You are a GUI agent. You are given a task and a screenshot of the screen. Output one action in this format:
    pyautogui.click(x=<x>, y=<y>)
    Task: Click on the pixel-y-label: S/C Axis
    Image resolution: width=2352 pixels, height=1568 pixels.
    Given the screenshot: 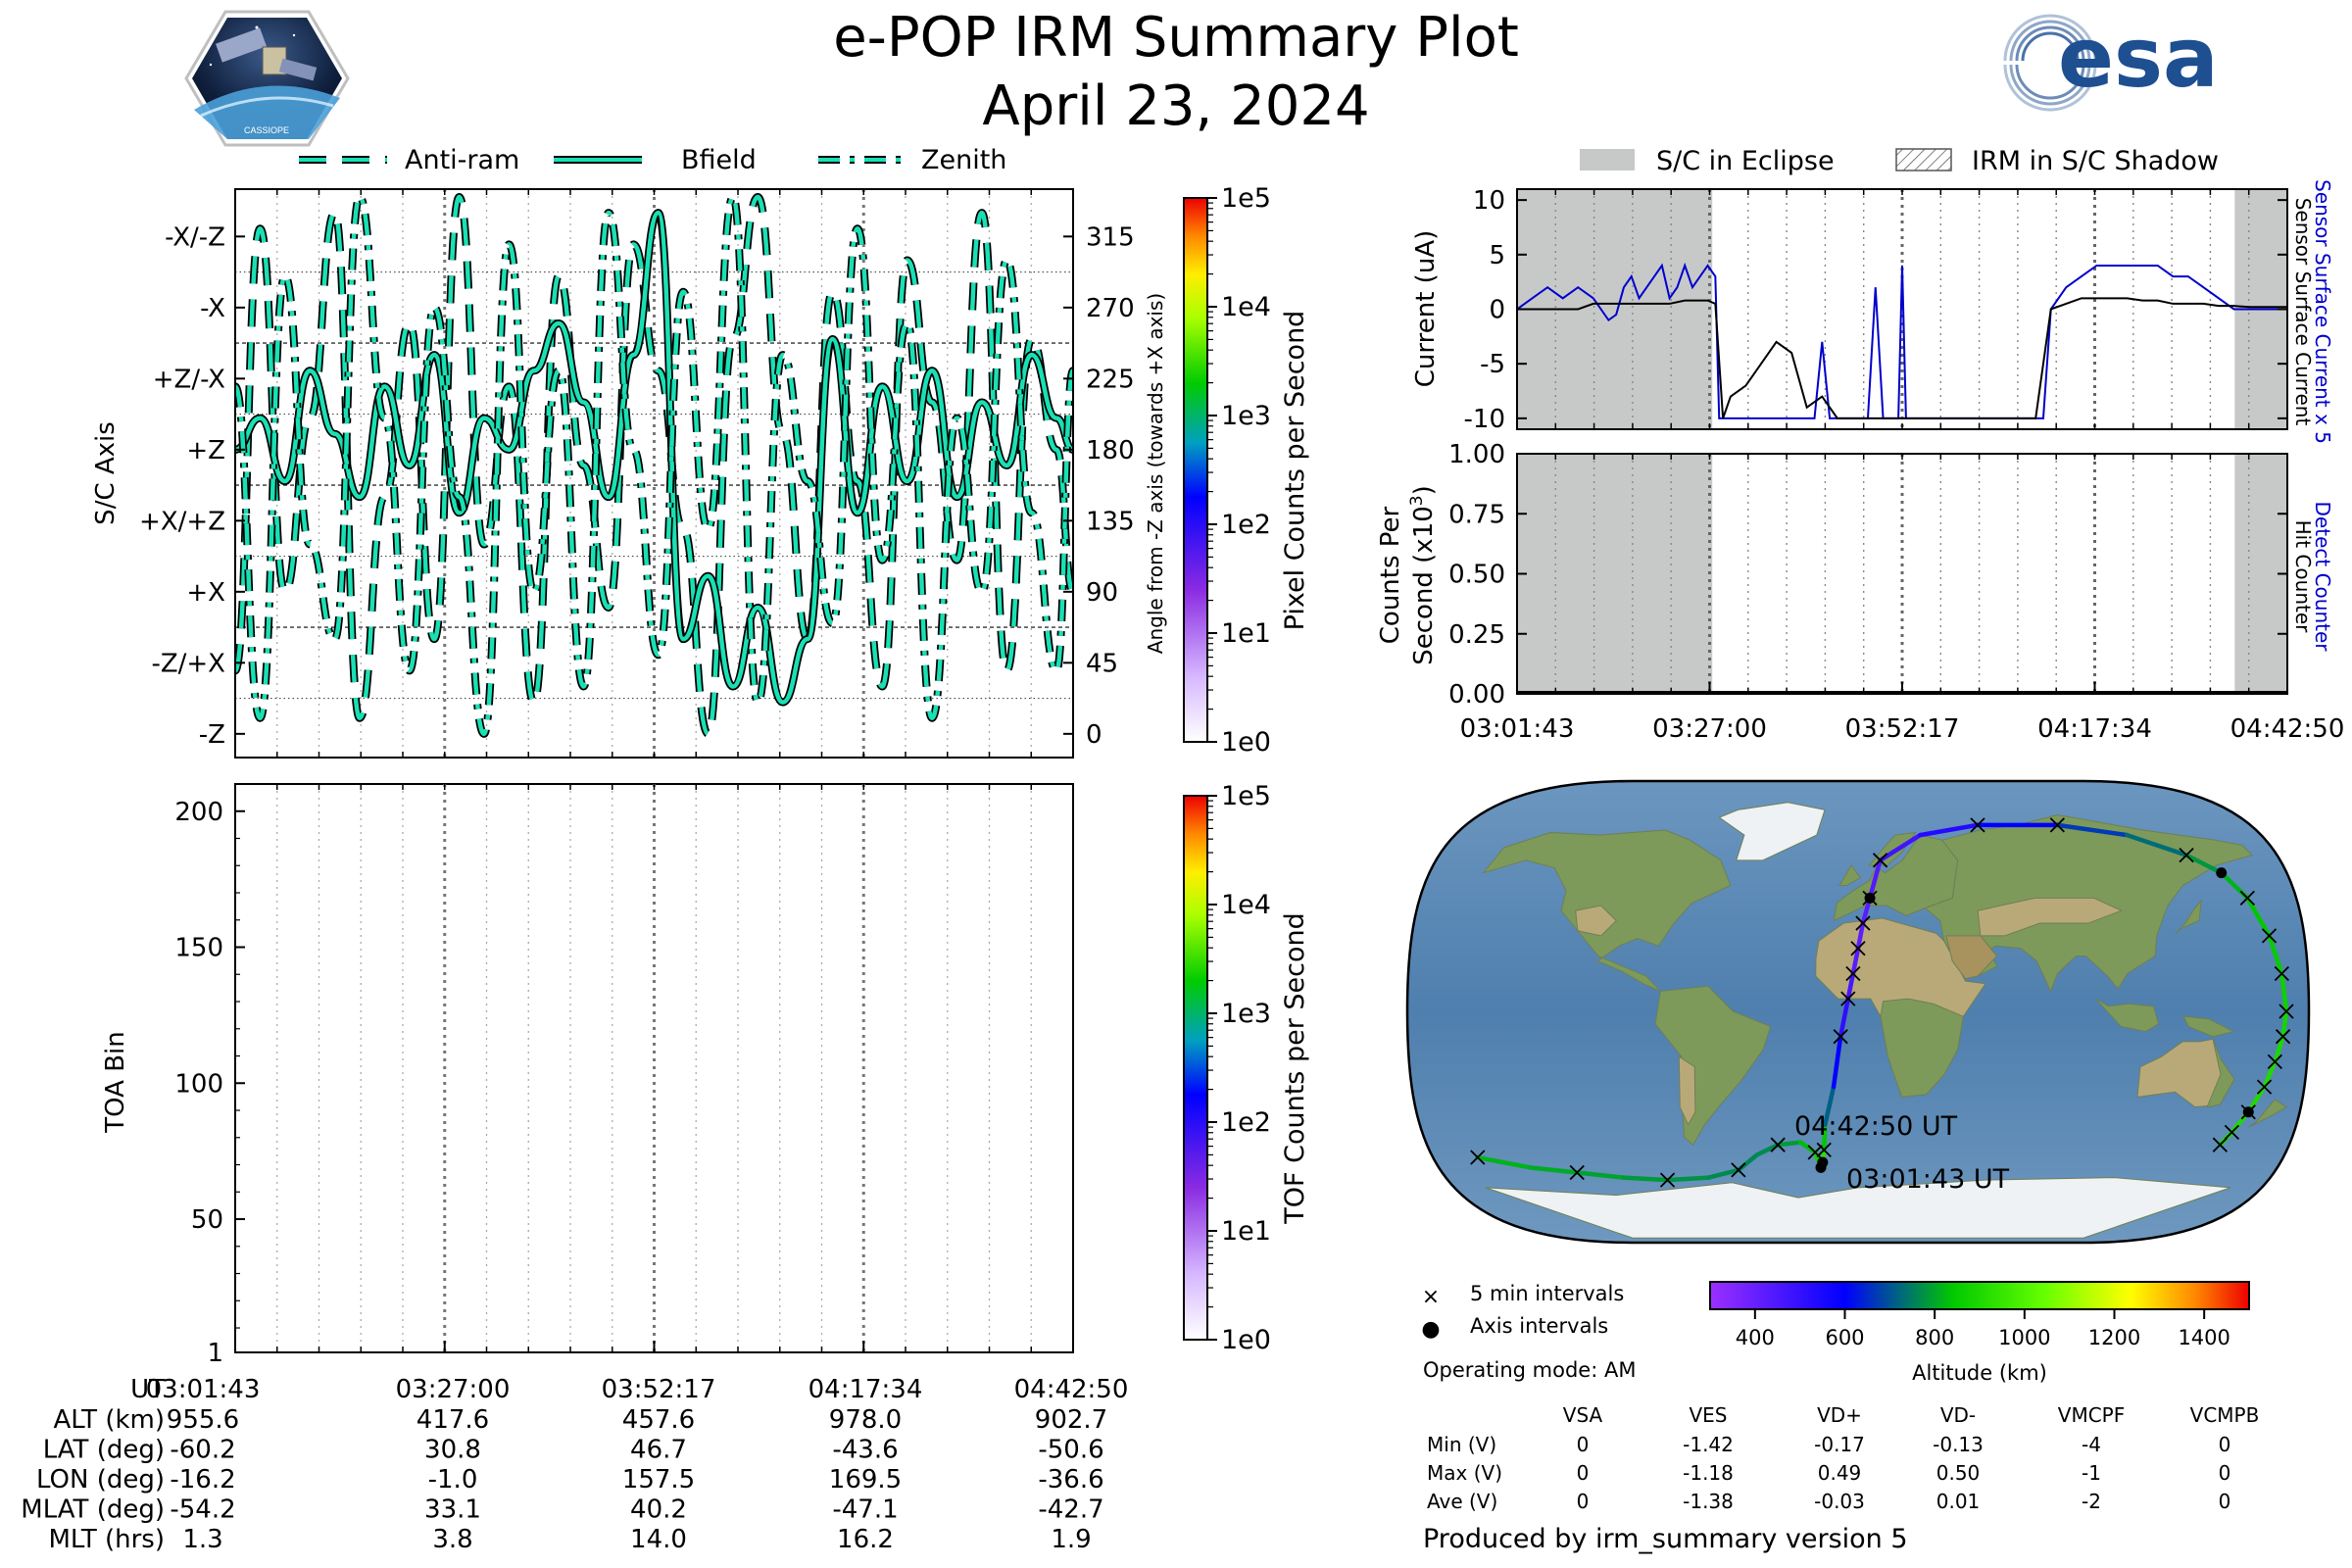 What is the action you would take?
    pyautogui.click(x=106, y=473)
    